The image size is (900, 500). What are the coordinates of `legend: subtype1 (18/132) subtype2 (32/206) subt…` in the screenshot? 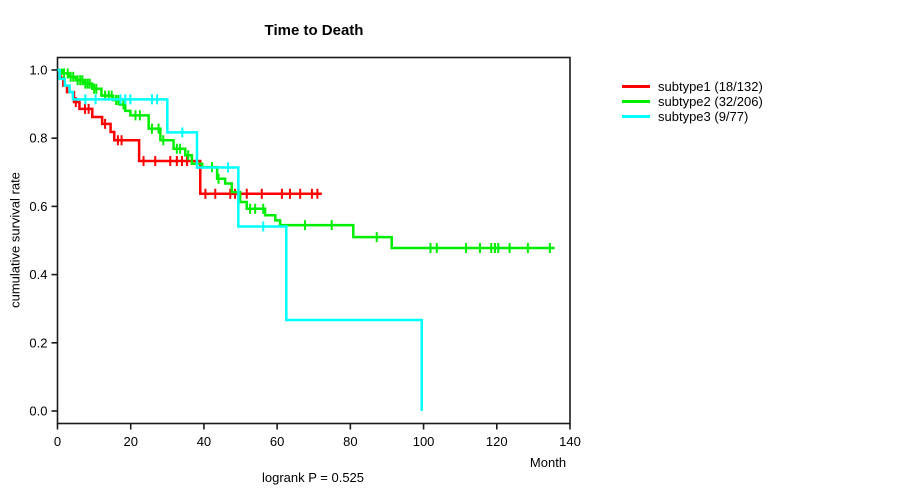 It's located at (692, 101).